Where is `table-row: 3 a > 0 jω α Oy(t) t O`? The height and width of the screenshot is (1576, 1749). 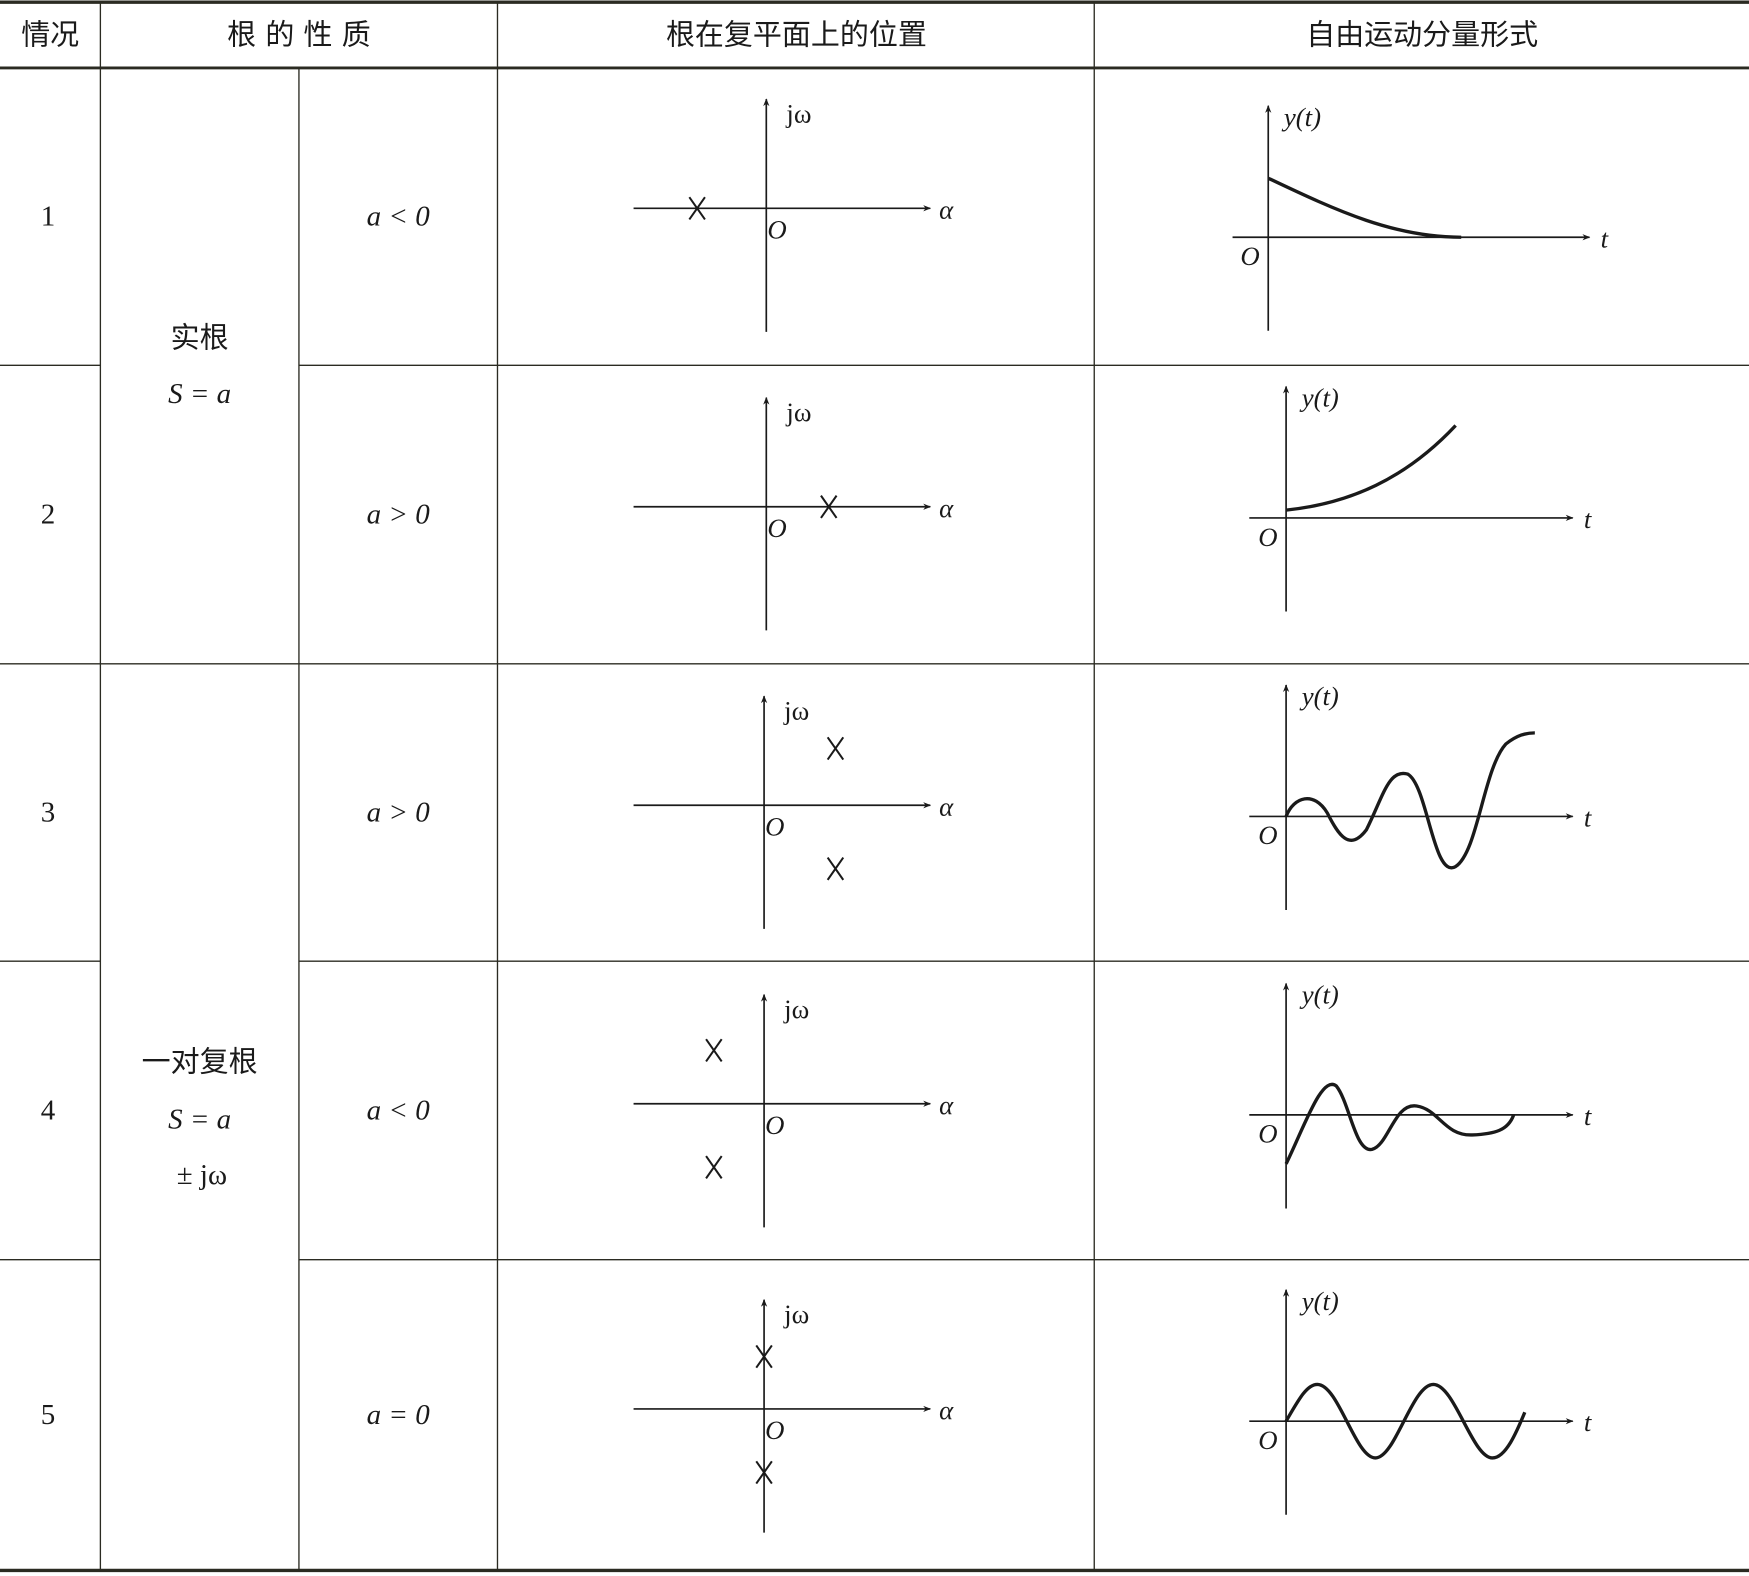
table-row: 3 a > 0 jω α Oy(t) t O is located at coordinates (816, 805).